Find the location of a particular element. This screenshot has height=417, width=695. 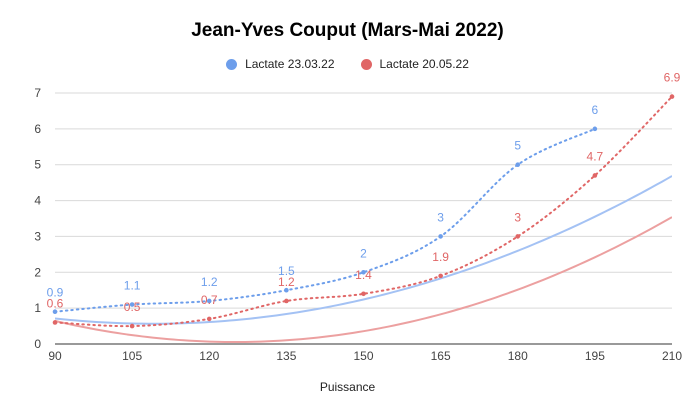

data-label-series-1: 1.2 is located at coordinates (209, 282).